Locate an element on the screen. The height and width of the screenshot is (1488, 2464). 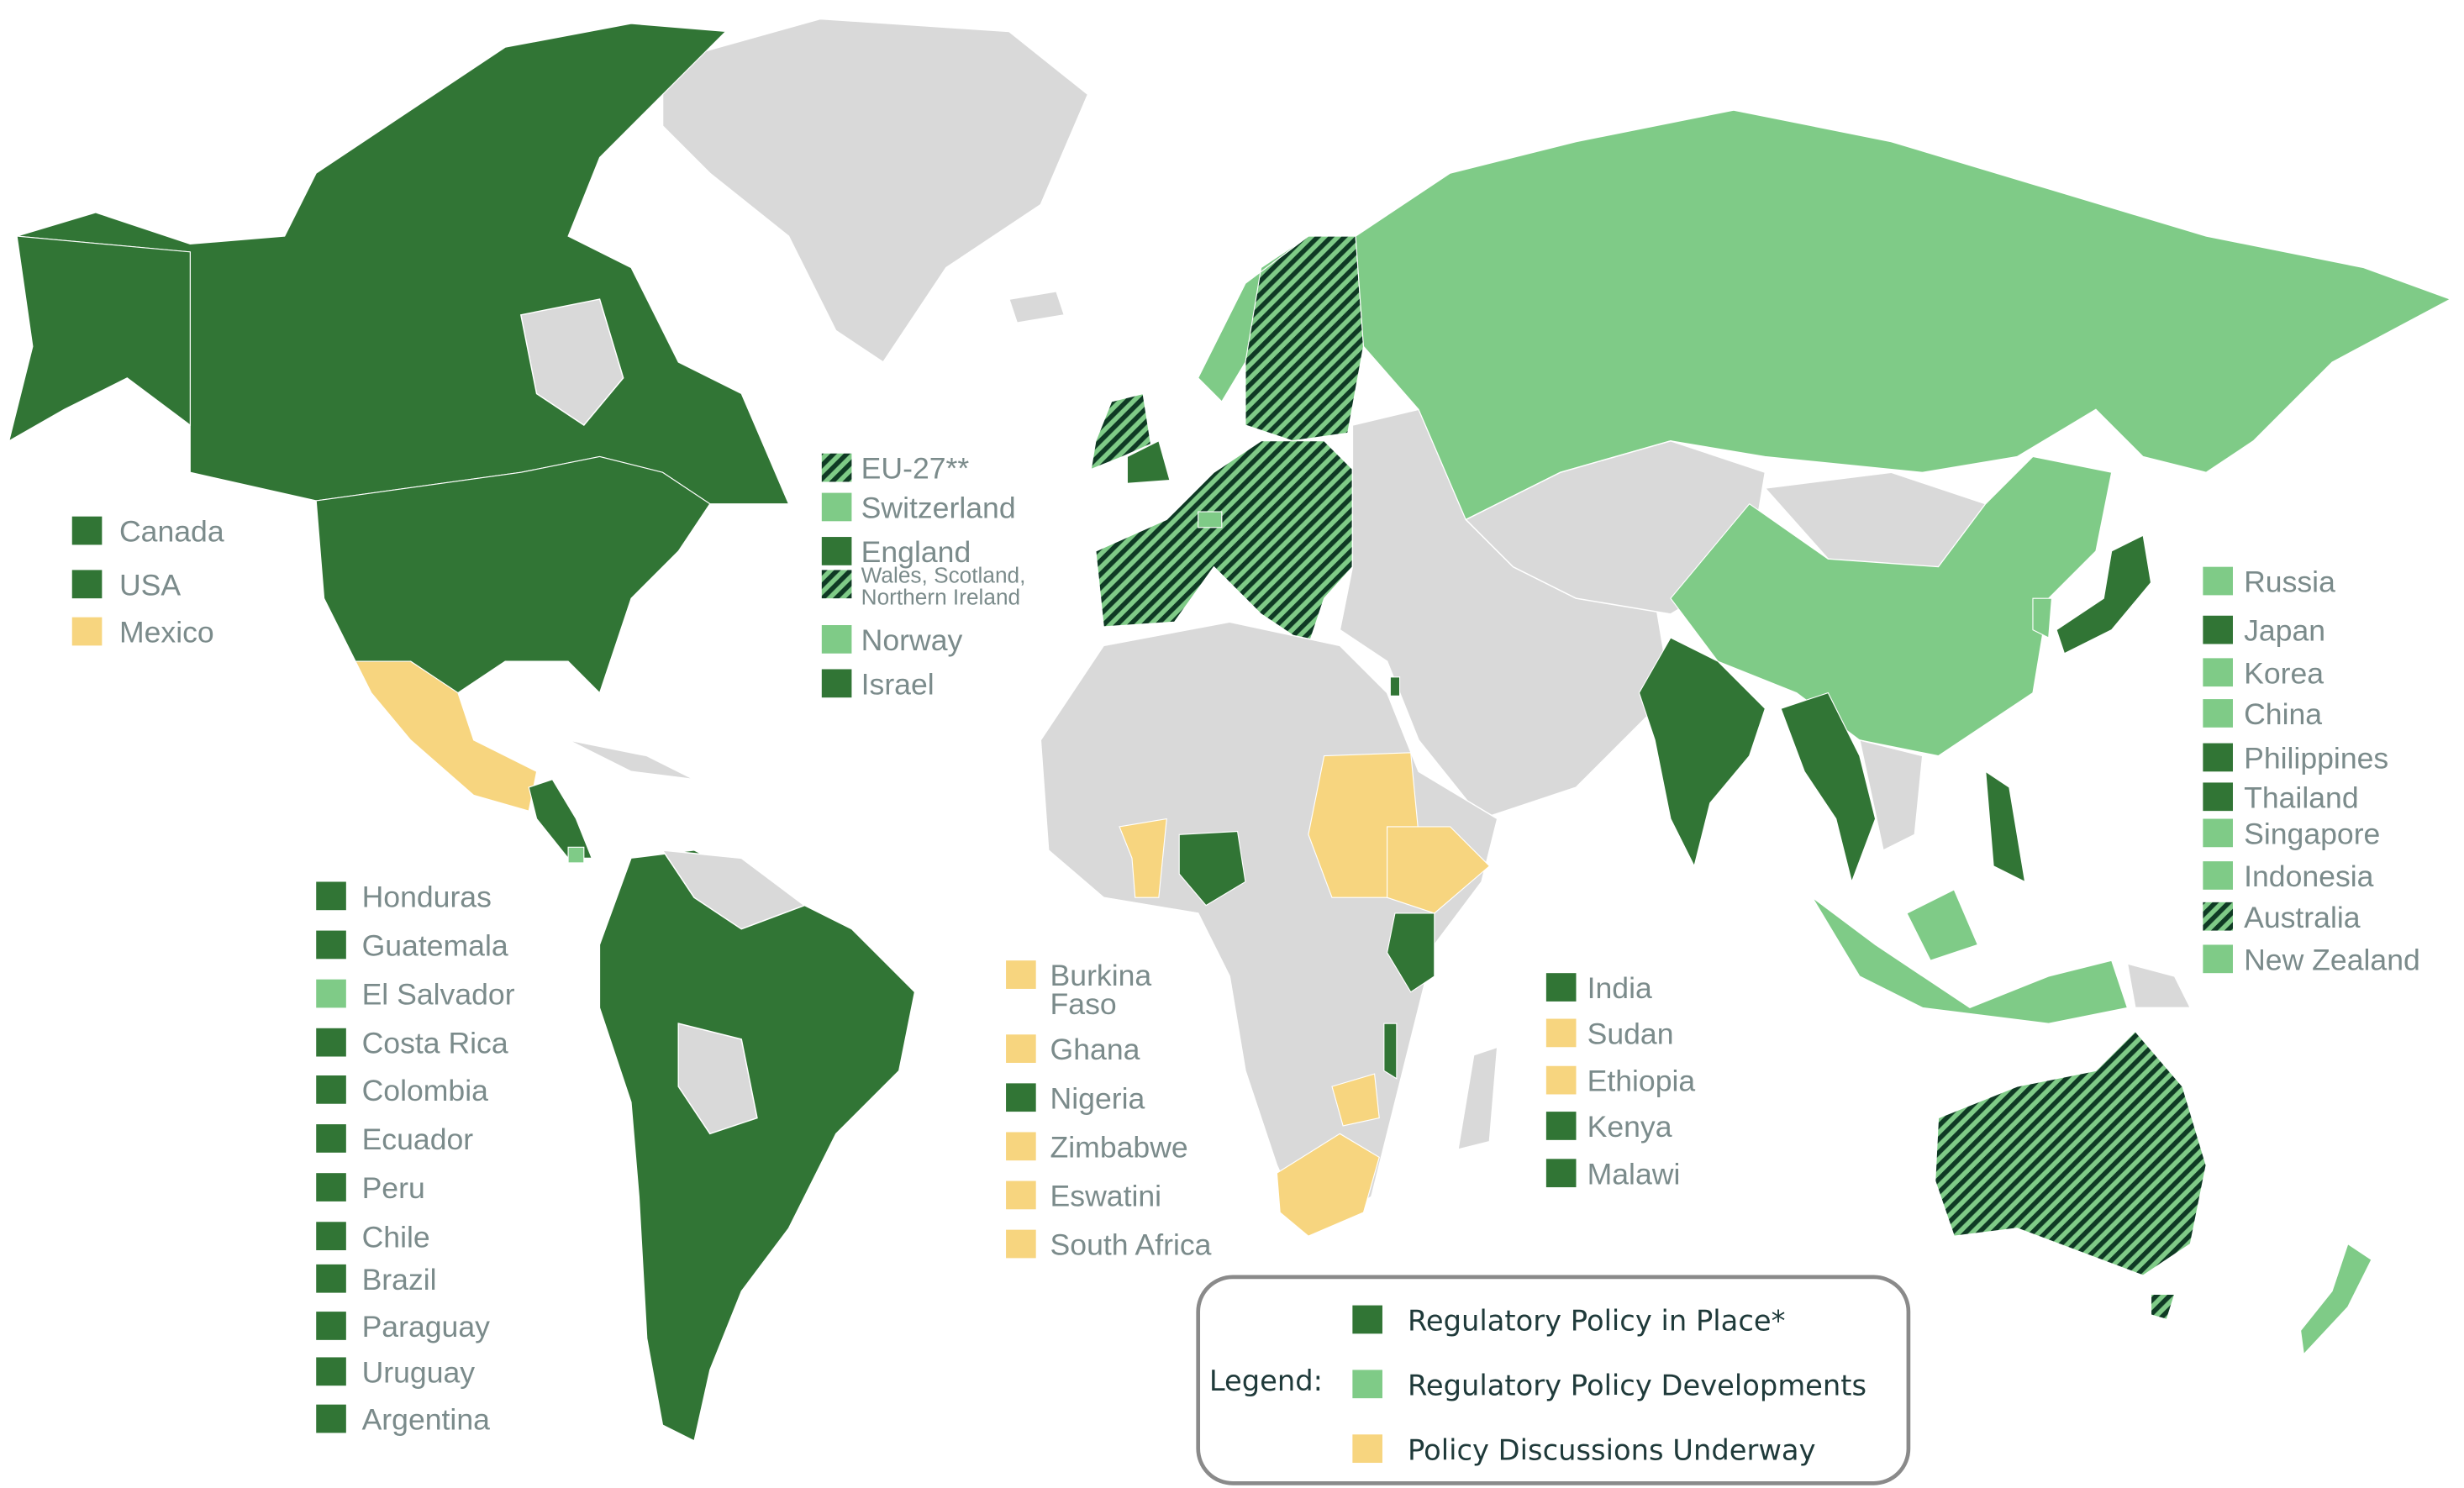
australia is located at coordinates (2071, 1153).